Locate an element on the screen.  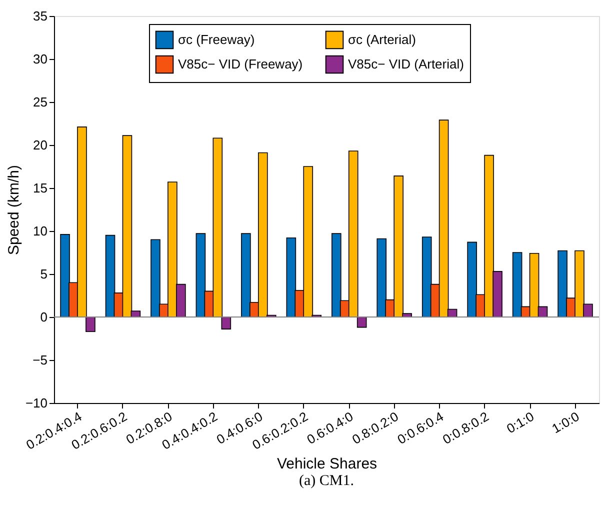
x-axis-title: Vehicle Shares is located at coordinates (327, 463).